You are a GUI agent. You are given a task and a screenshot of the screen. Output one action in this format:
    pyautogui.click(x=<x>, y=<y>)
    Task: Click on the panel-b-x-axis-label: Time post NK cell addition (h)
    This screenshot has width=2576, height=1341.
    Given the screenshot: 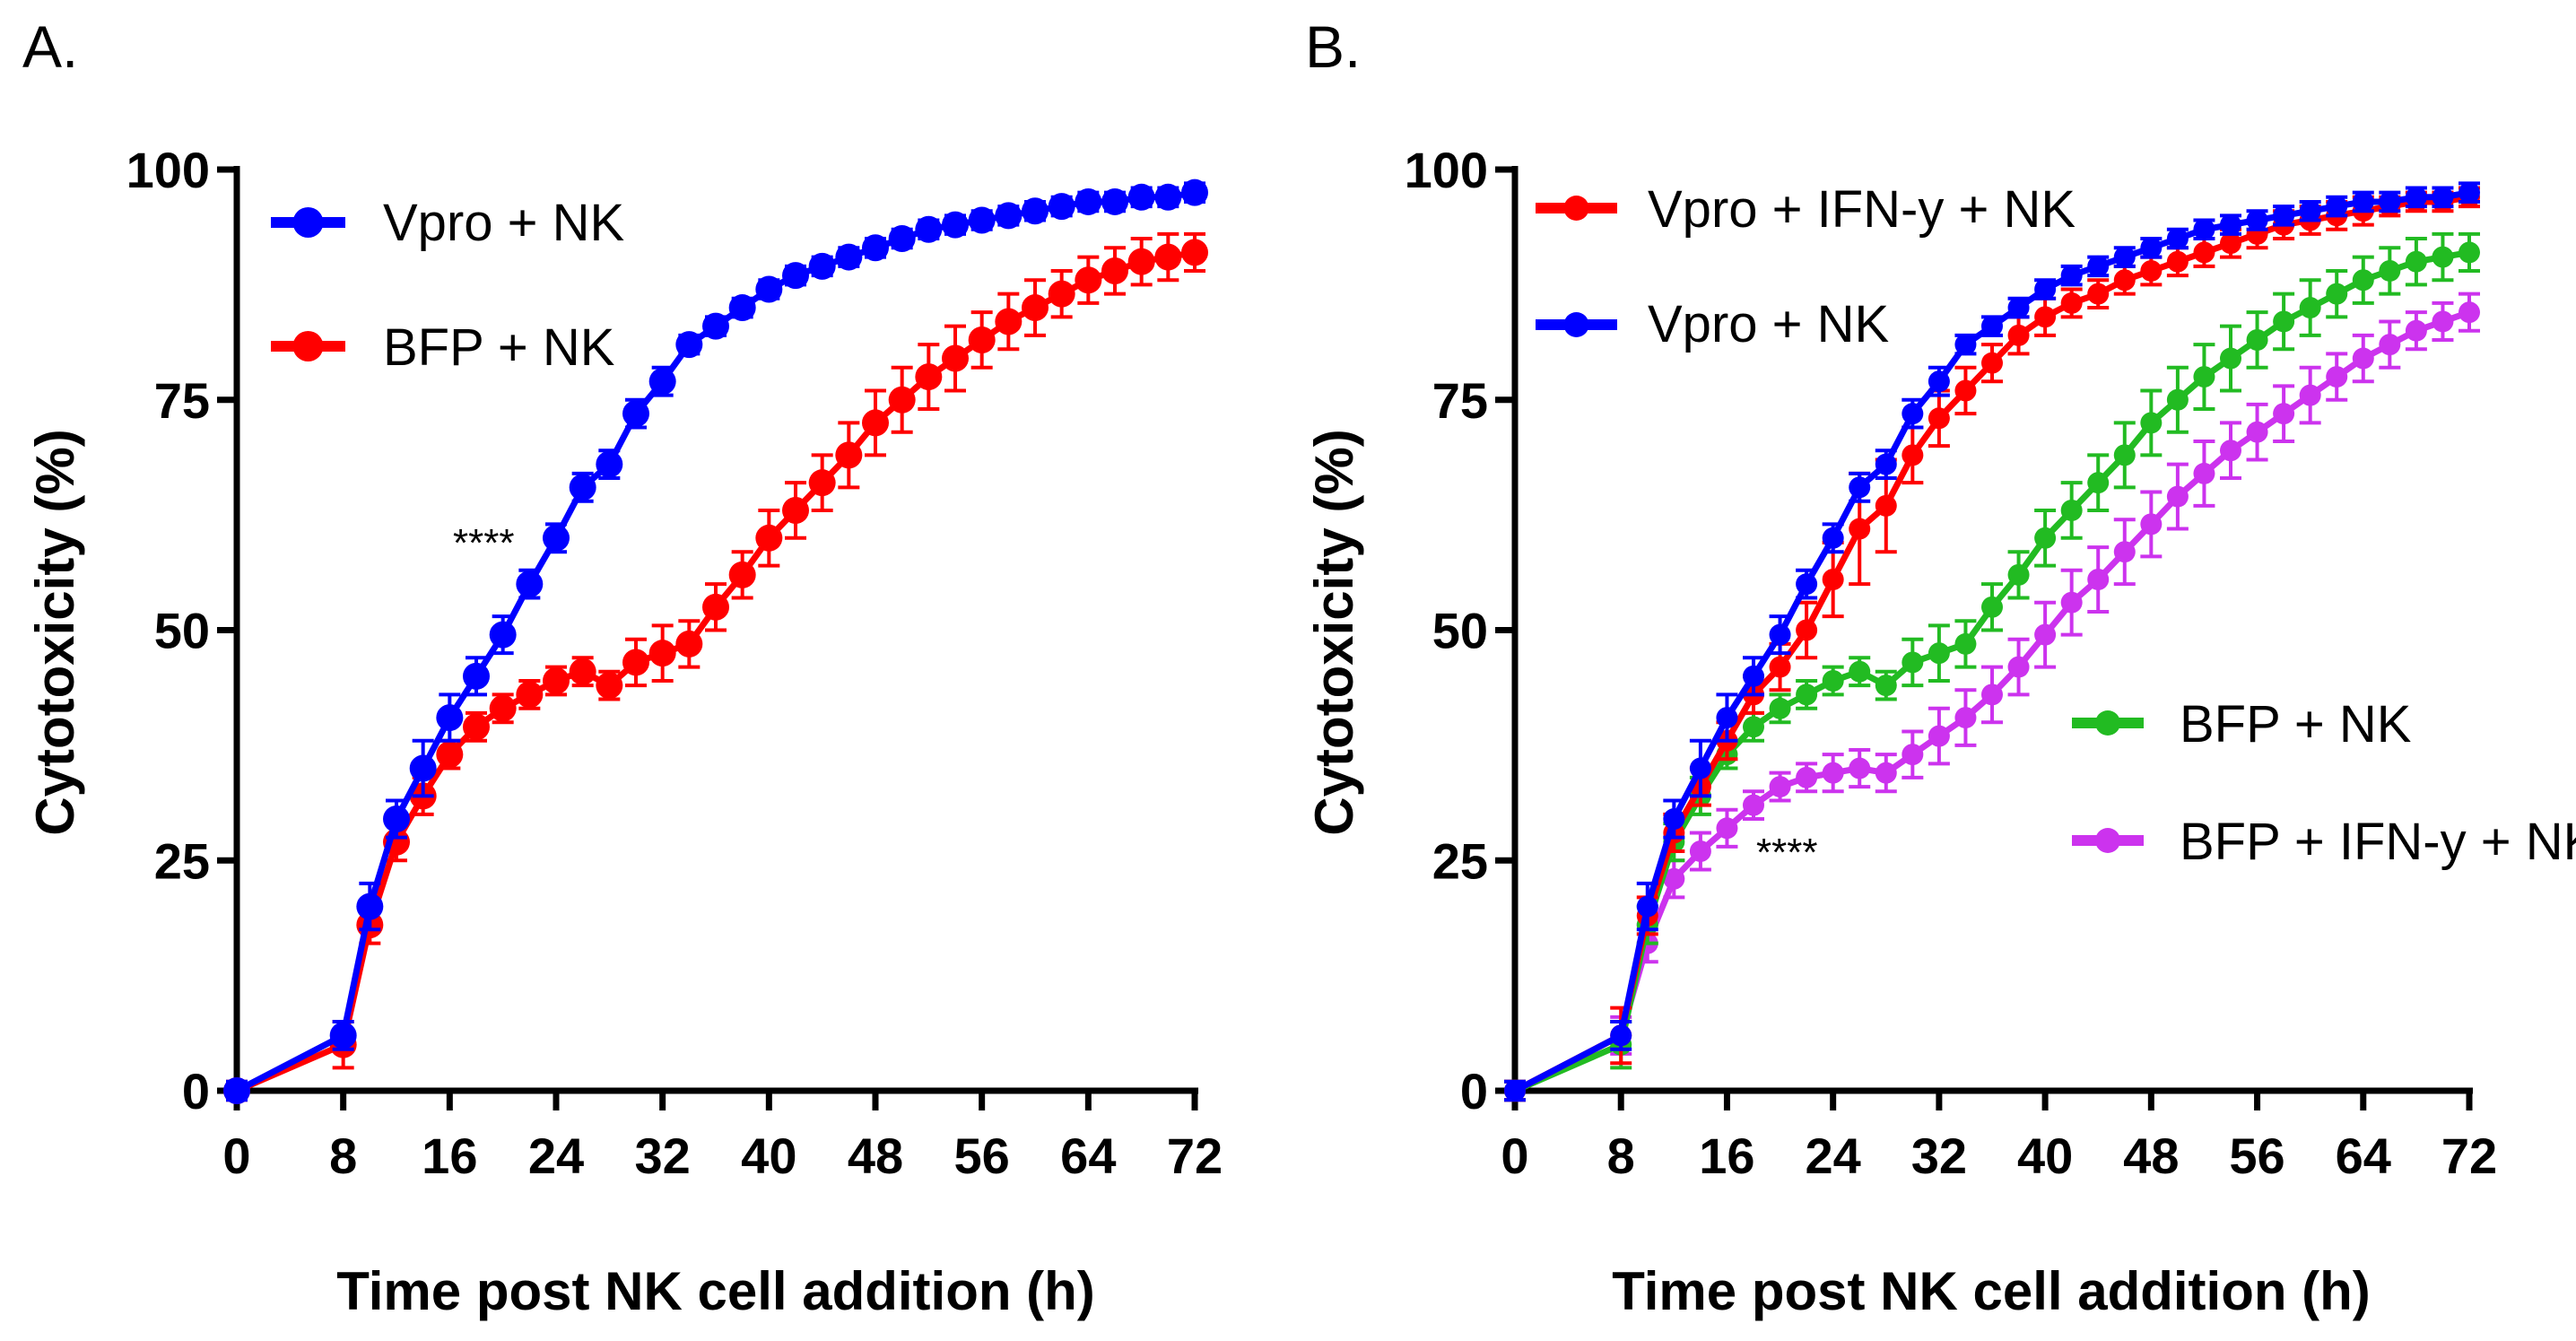 What is the action you would take?
    pyautogui.click(x=1991, y=1291)
    